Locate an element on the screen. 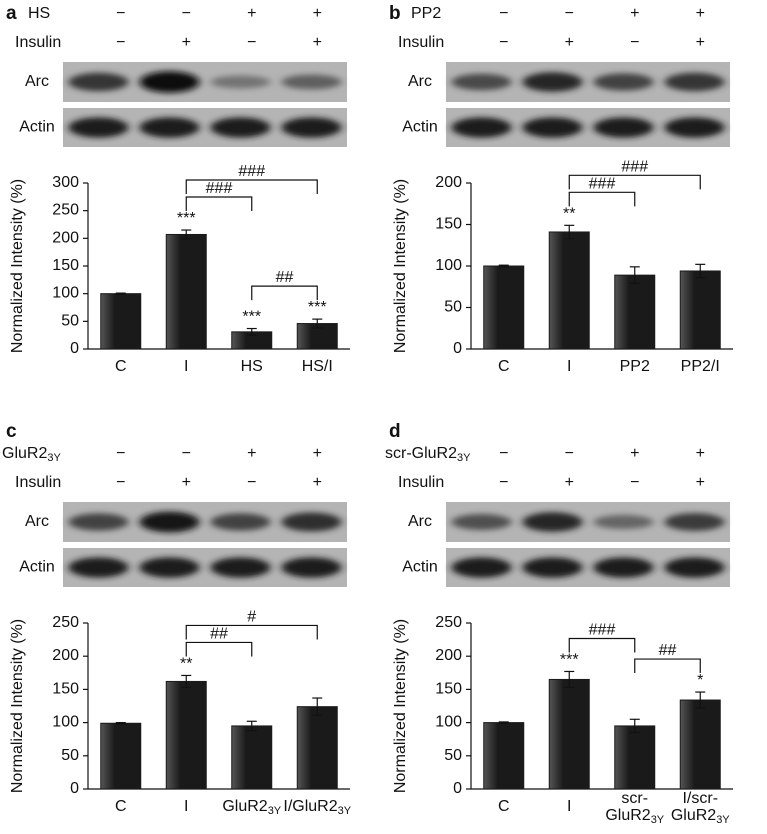  x-tick-label: GluR23Y is located at coordinates (251, 807).